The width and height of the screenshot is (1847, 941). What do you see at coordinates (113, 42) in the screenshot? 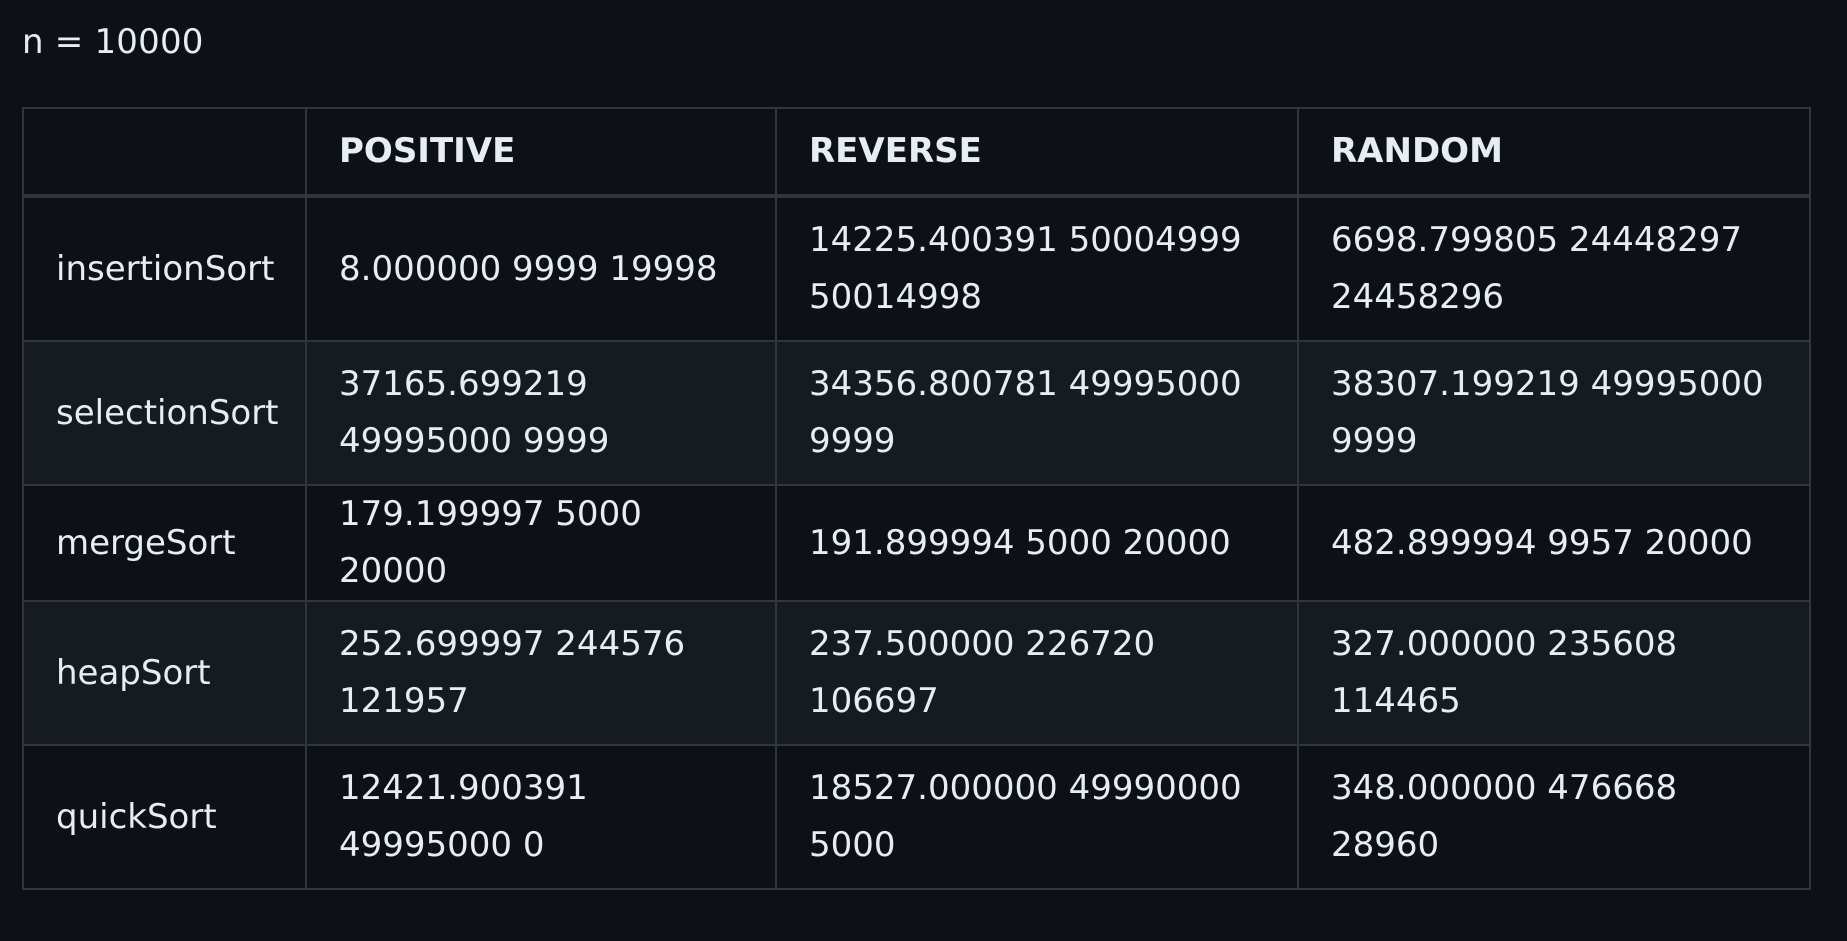
I see `page-caption: n = 10000` at bounding box center [113, 42].